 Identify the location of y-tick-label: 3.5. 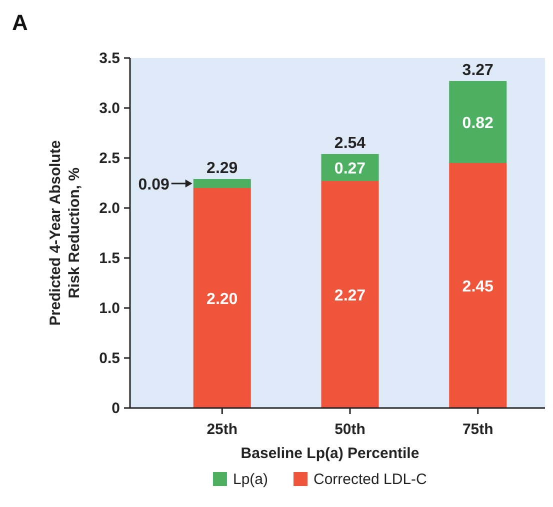
(109, 58).